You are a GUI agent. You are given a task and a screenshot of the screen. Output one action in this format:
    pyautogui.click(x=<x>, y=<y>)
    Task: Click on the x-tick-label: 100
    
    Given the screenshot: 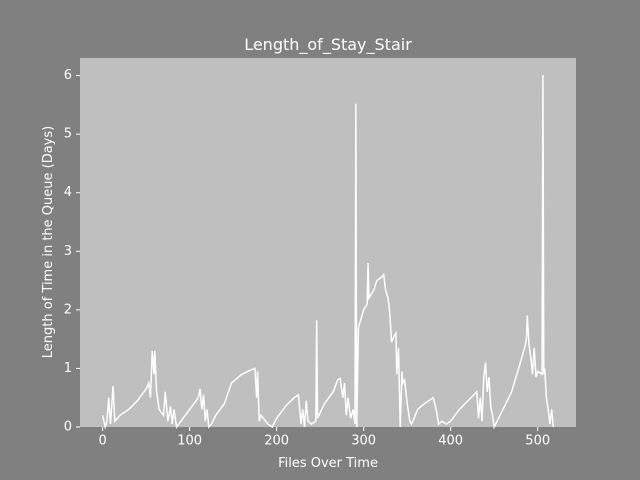 What is the action you would take?
    pyautogui.click(x=189, y=441)
    